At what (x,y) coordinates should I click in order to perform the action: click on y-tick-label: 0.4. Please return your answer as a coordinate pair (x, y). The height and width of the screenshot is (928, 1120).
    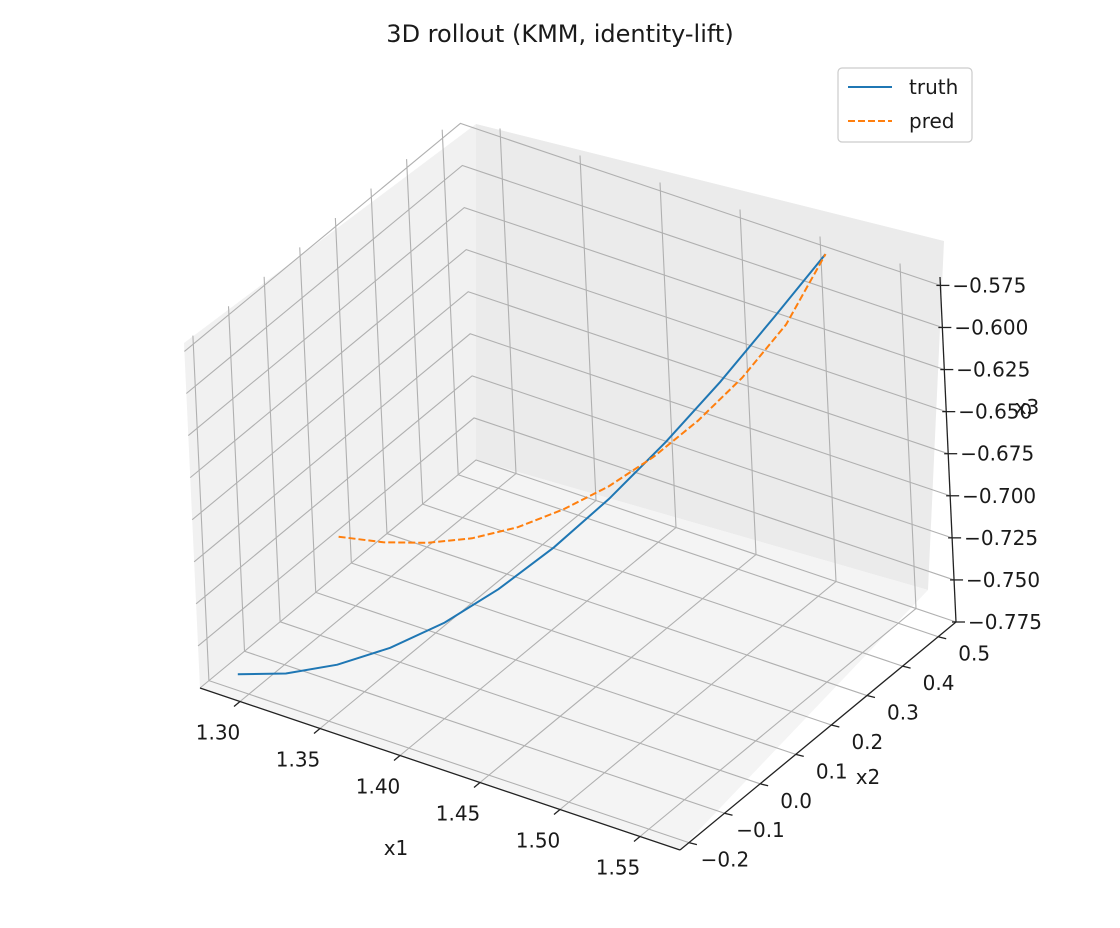
    Looking at the image, I should click on (939, 683).